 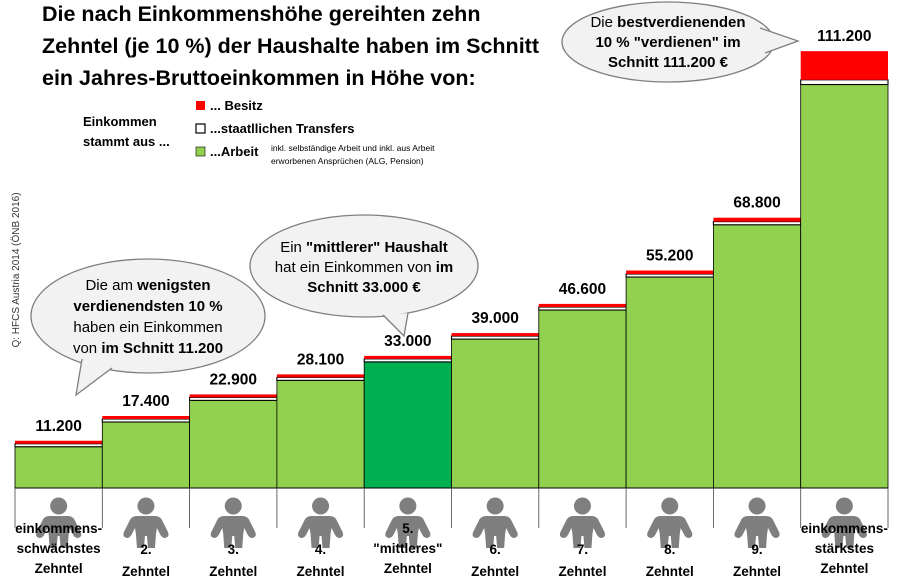 What do you see at coordinates (236, 105) in the screenshot?
I see `legend-label-besitz: ... Besitz` at bounding box center [236, 105].